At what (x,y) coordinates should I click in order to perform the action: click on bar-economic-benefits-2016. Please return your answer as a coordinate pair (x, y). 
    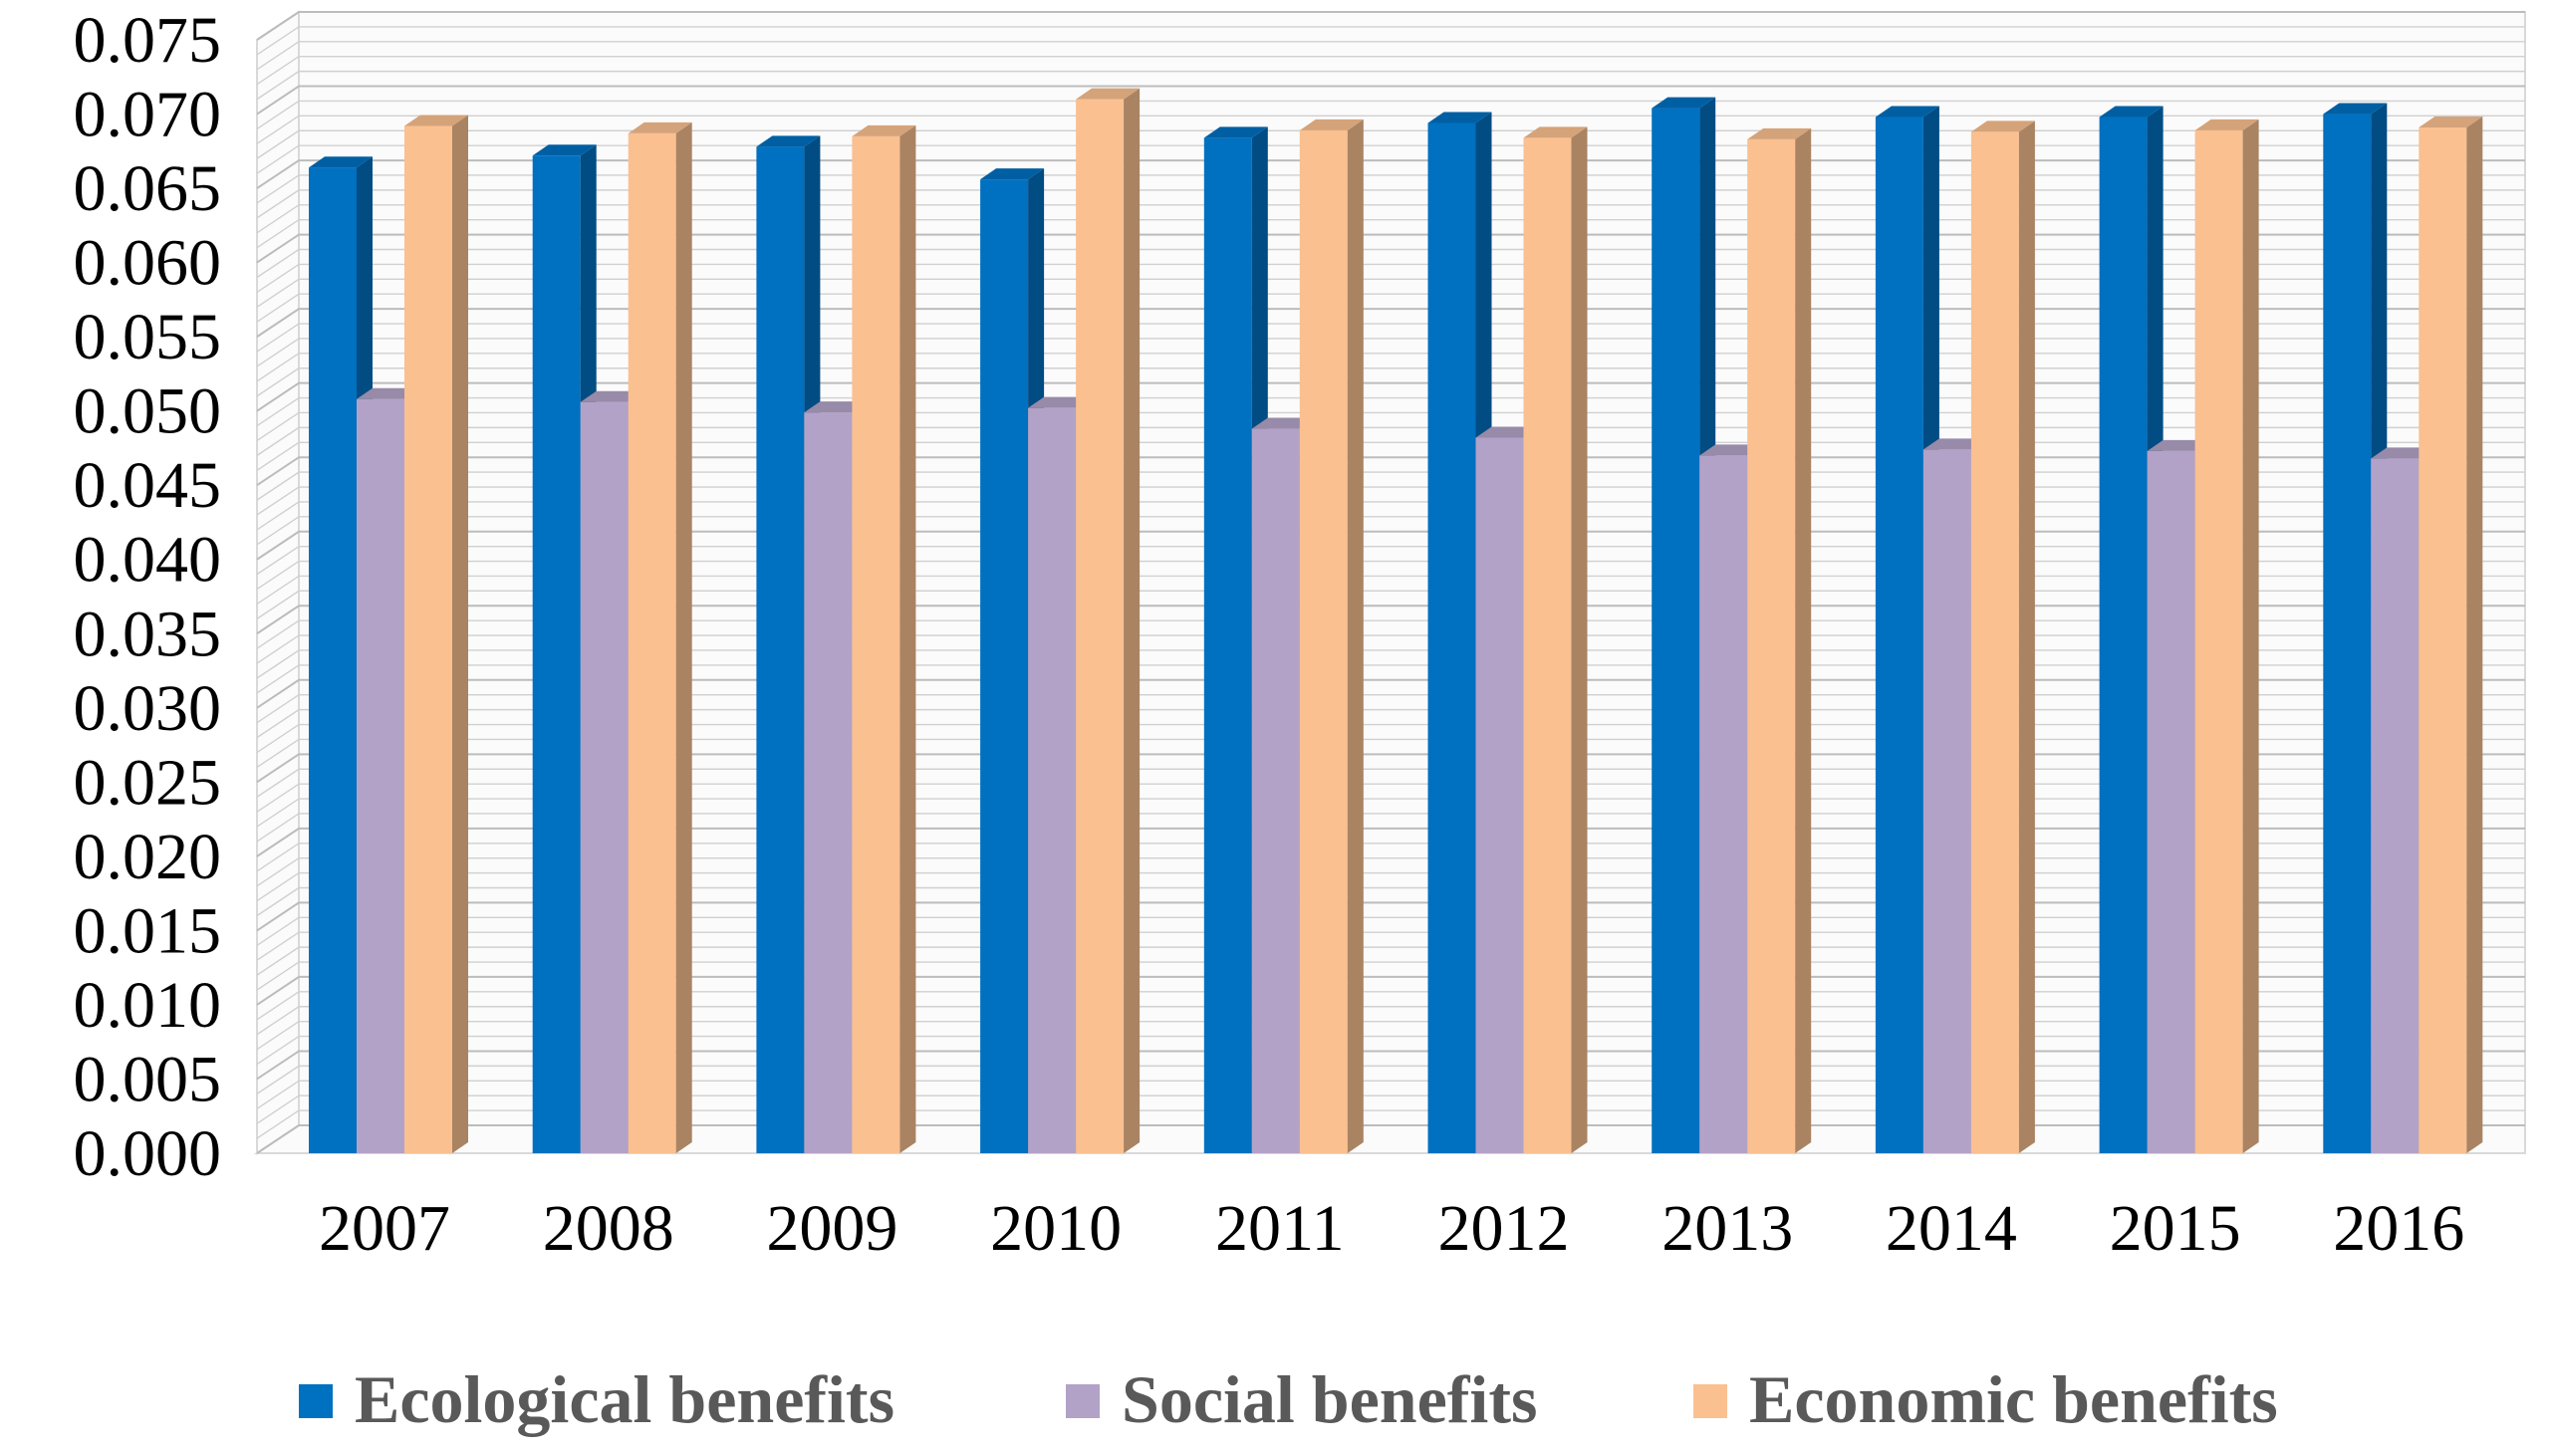
    Looking at the image, I should click on (2451, 634).